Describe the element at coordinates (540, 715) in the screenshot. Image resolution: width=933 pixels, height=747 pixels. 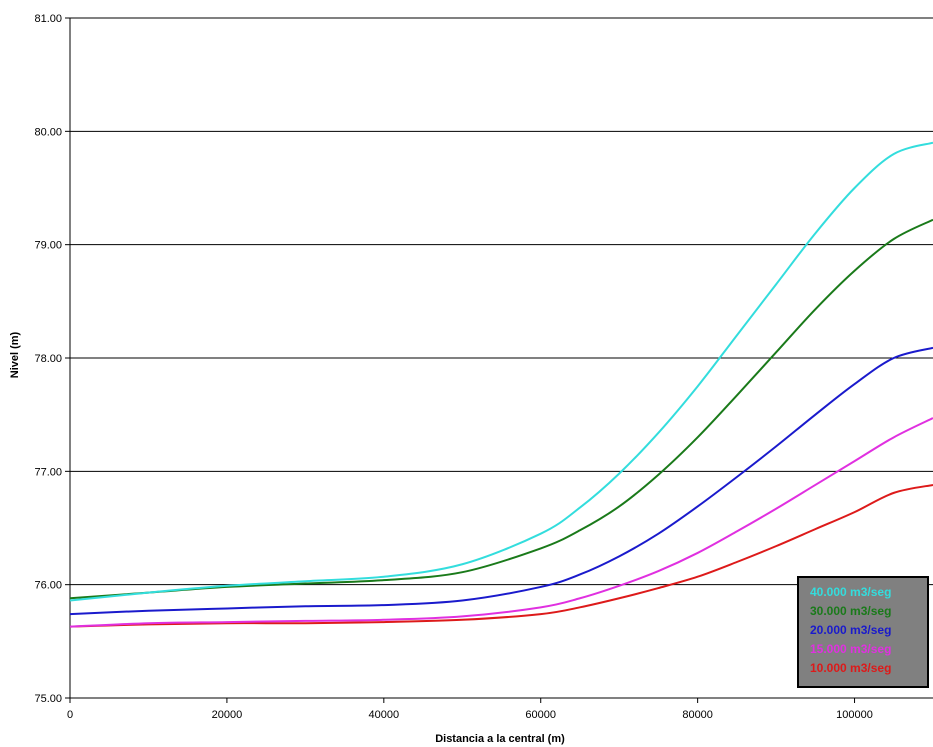
I see `x-tick-label: 60000` at that location.